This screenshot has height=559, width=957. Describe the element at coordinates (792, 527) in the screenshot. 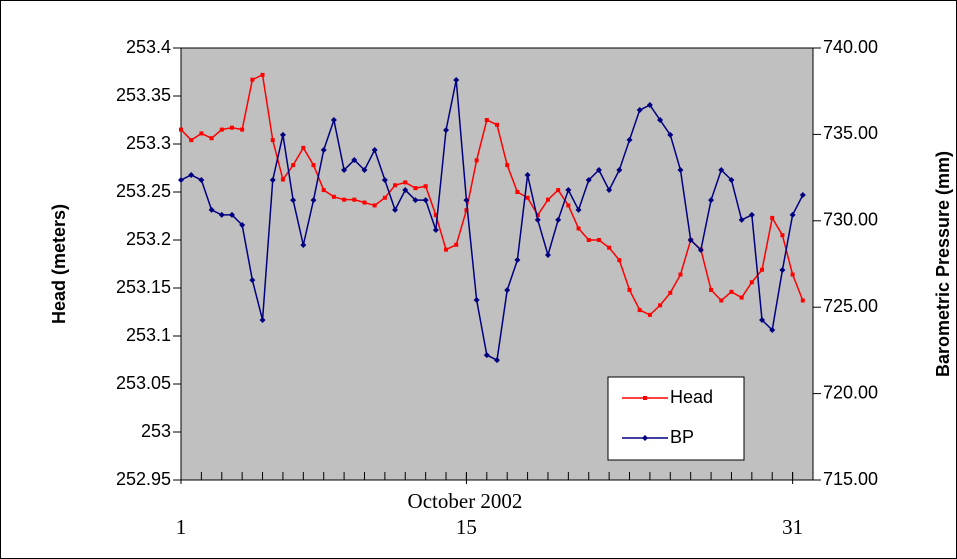

I see `x-tick-label: 31` at that location.